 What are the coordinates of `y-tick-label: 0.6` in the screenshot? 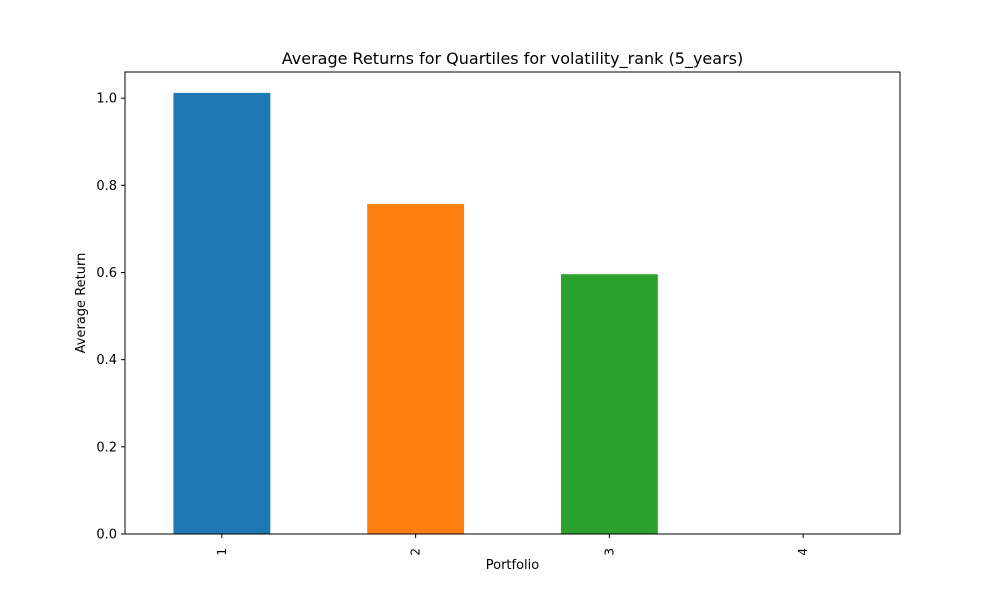 It's located at (106, 273).